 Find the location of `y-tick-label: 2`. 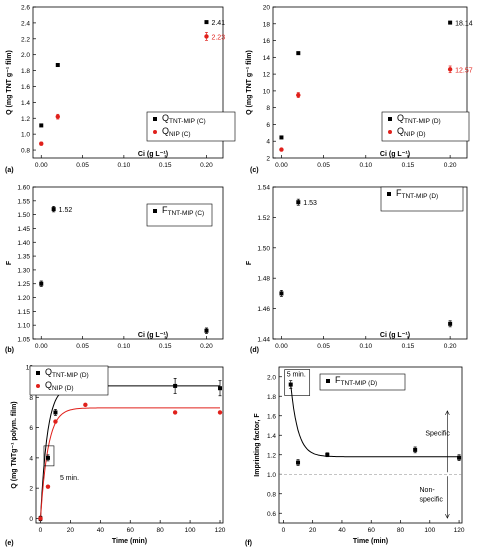

y-tick-label: 2 is located at coordinates (31, 489).